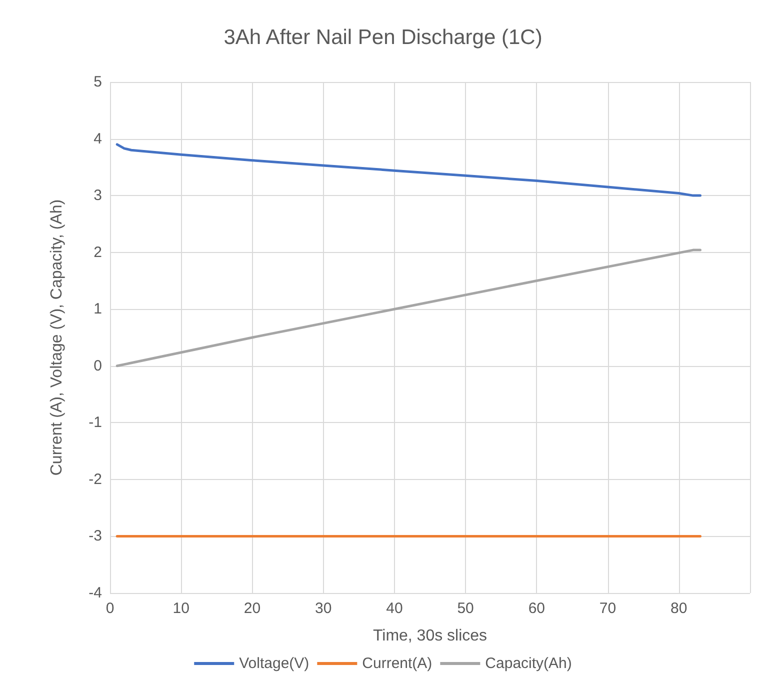 The width and height of the screenshot is (766, 698). What do you see at coordinates (95, 536) in the screenshot?
I see `y-tick-label: -3` at bounding box center [95, 536].